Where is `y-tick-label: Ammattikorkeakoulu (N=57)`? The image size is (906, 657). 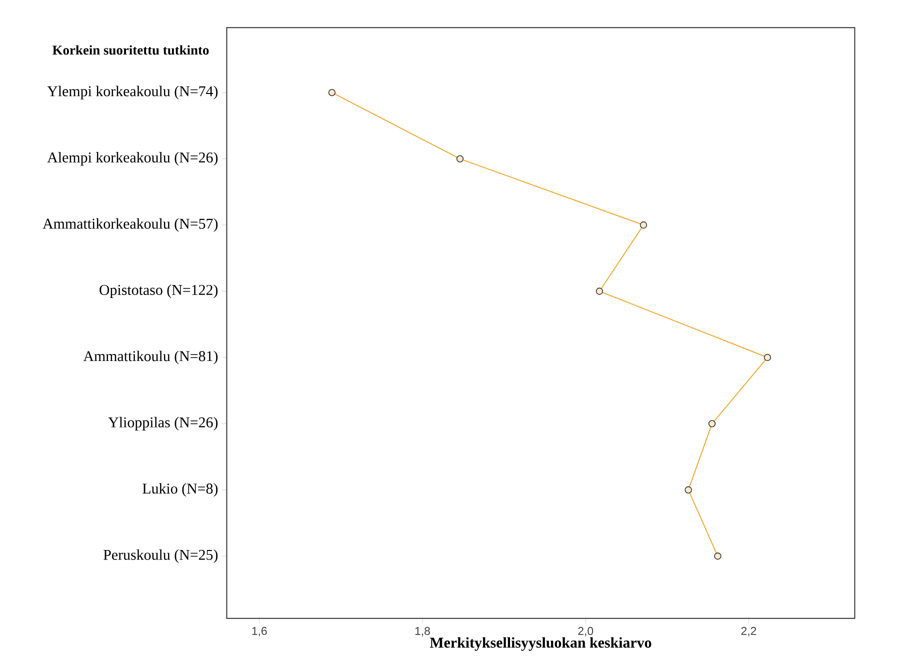
y-tick-label: Ammattikorkeakoulu (N=57) is located at coordinates (130, 225).